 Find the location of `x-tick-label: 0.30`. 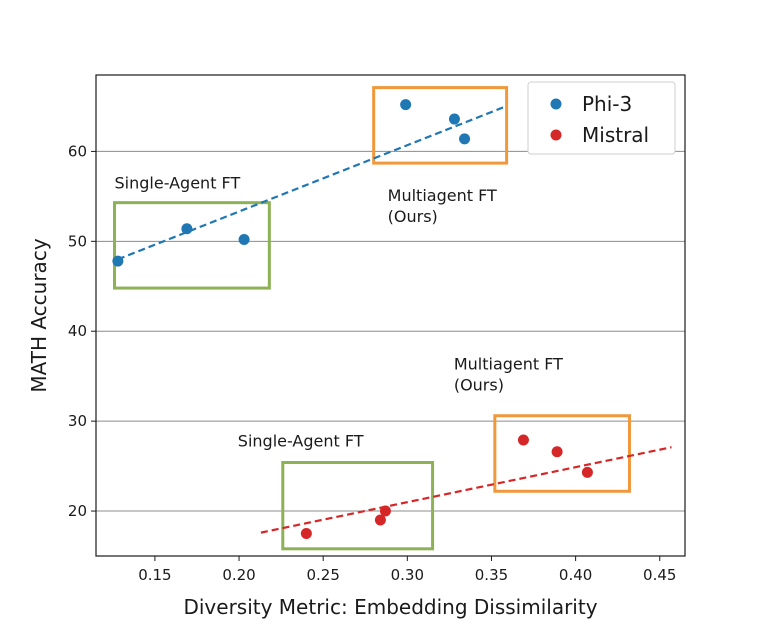

x-tick-label: 0.30 is located at coordinates (407, 575).